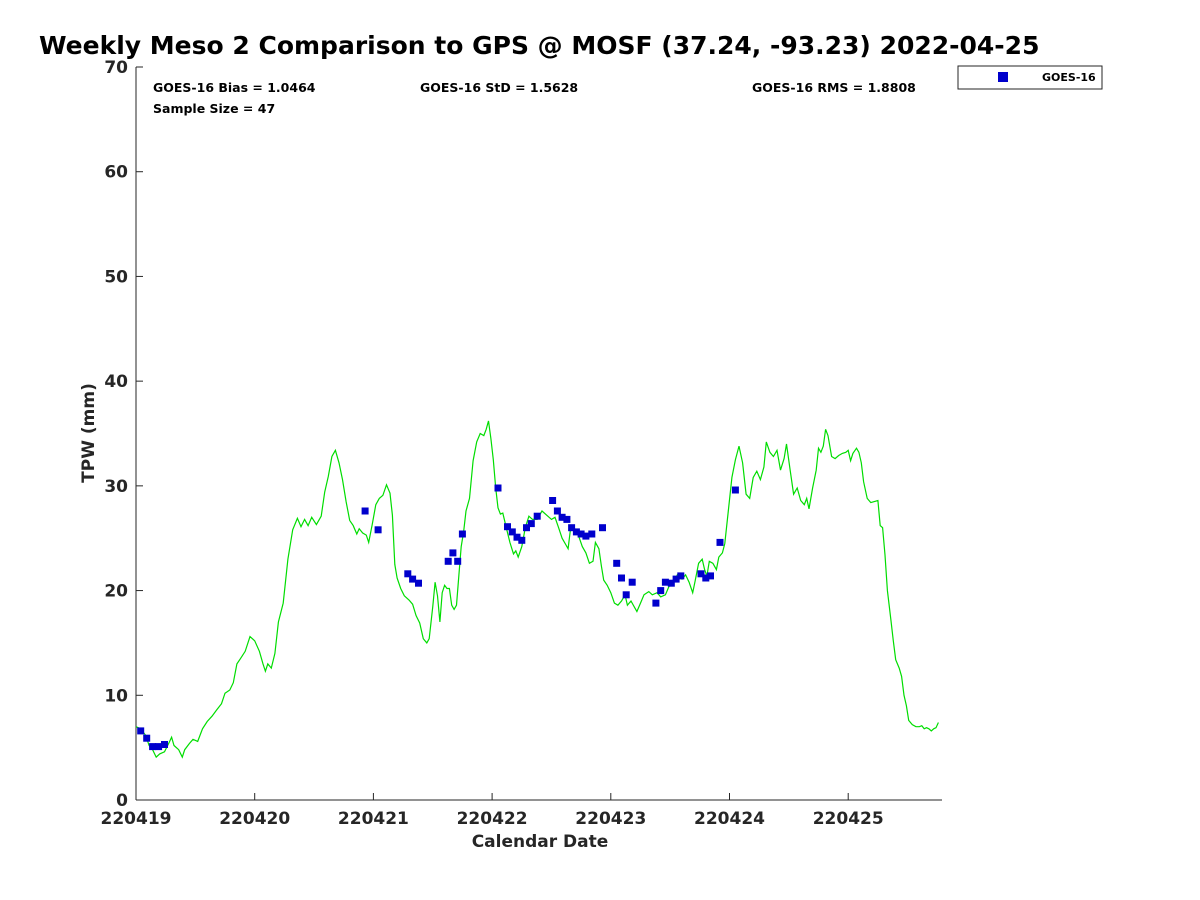 The height and width of the screenshot is (900, 1200). What do you see at coordinates (492, 819) in the screenshot?
I see `x-tick-label: 220422` at bounding box center [492, 819].